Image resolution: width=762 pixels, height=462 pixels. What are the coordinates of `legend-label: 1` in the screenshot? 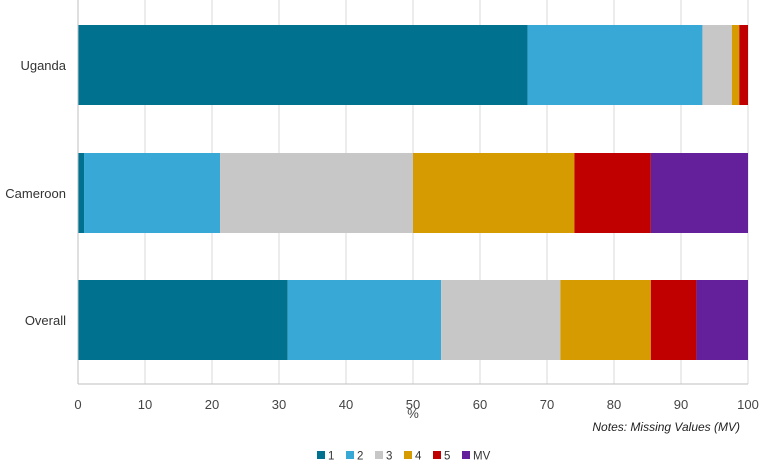 It's located at (331, 456).